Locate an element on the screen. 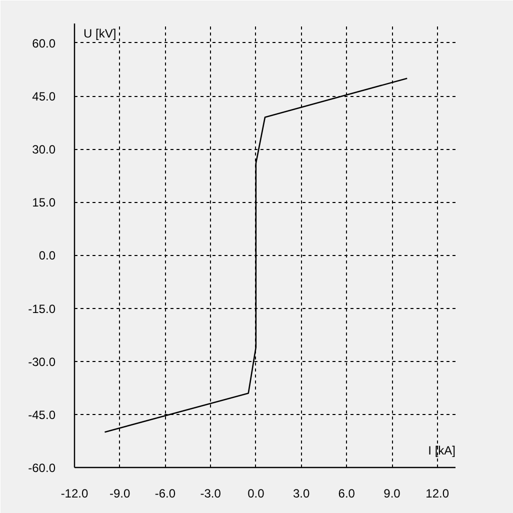 The width and height of the screenshot is (513, 513). x-tick-label: 3.0 is located at coordinates (301, 493).